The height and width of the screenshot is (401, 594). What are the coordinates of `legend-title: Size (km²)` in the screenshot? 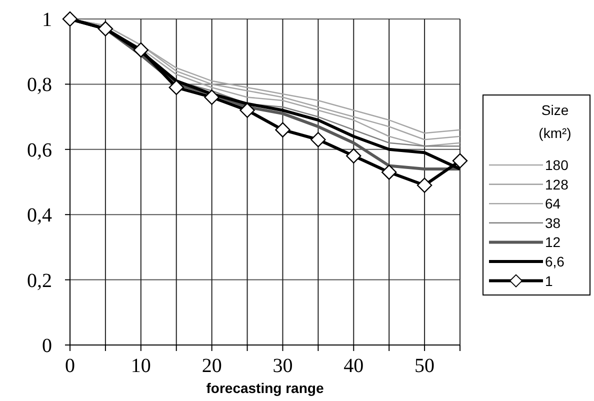 It's located at (555, 121).